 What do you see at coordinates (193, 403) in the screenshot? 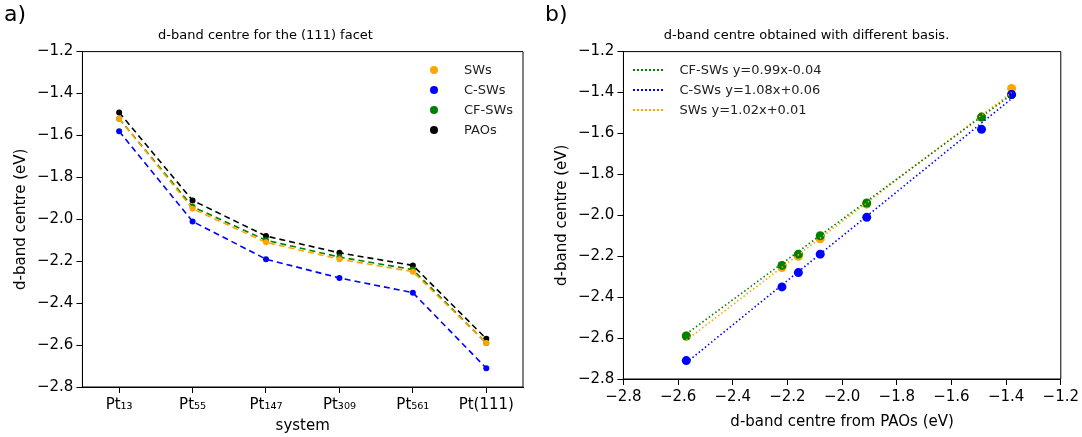
I see `x-tick-label: Pt₅₅` at bounding box center [193, 403].